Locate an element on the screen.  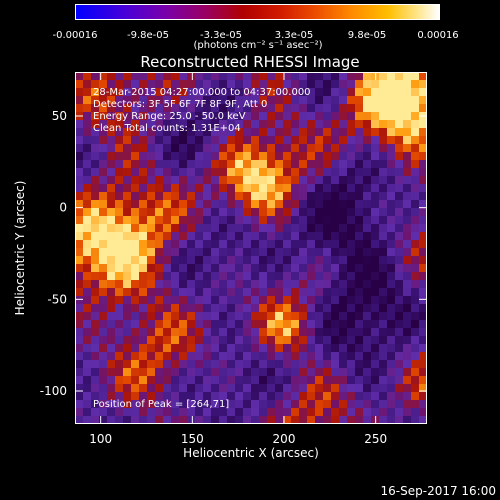
colorbar is located at coordinates (257, 12).